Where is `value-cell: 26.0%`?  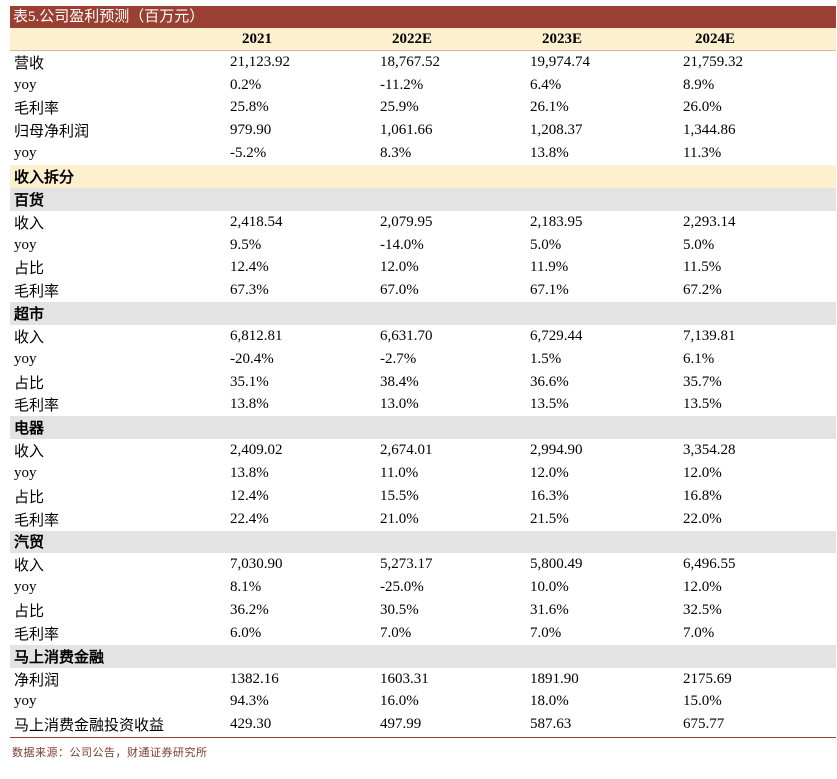 value-cell: 26.0% is located at coordinates (757, 108).